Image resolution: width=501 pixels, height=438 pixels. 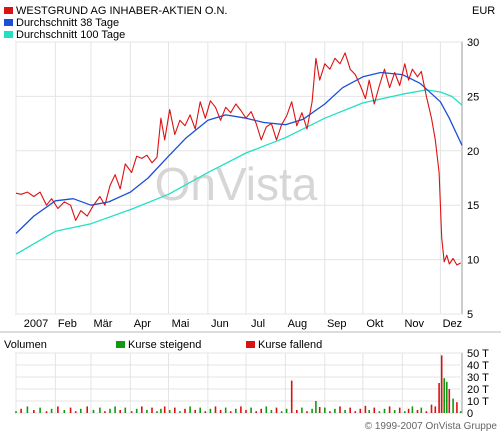 What do you see at coordinates (478, 402) in the screenshot?
I see `volume-y-tick-label: 10 T` at bounding box center [478, 402].